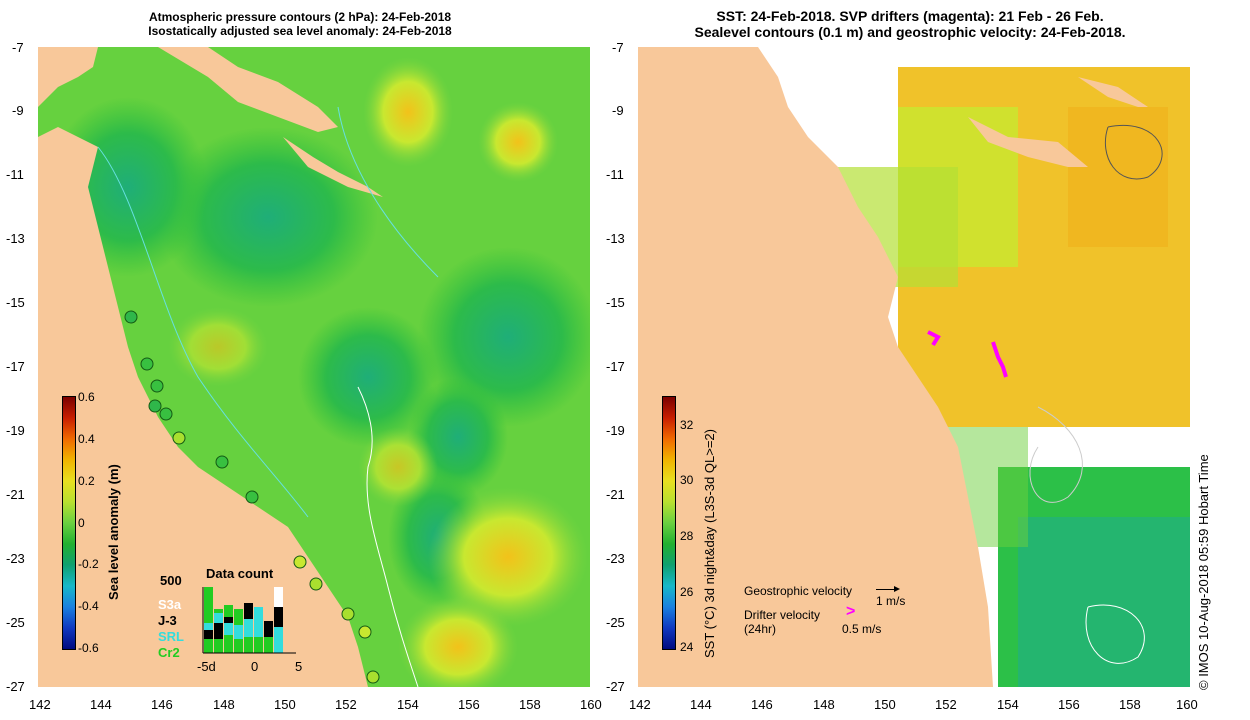 The height and width of the screenshot is (720, 1250). What do you see at coordinates (167, 620) in the screenshot?
I see `legend-j3: J-3` at bounding box center [167, 620].